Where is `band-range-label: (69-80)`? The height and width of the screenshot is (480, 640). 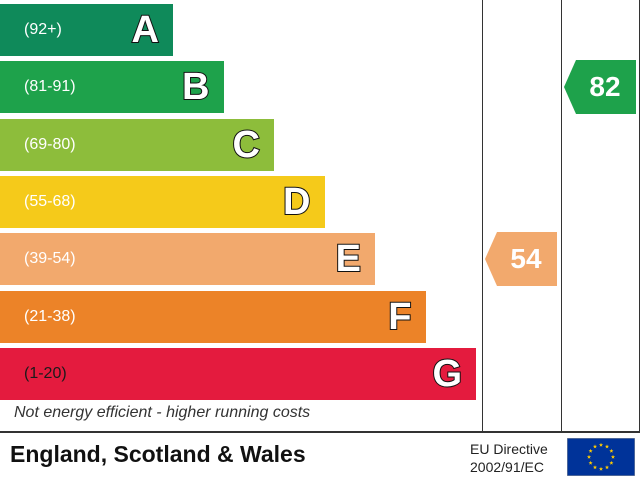
band-range-label: (69-80) is located at coordinates (50, 144).